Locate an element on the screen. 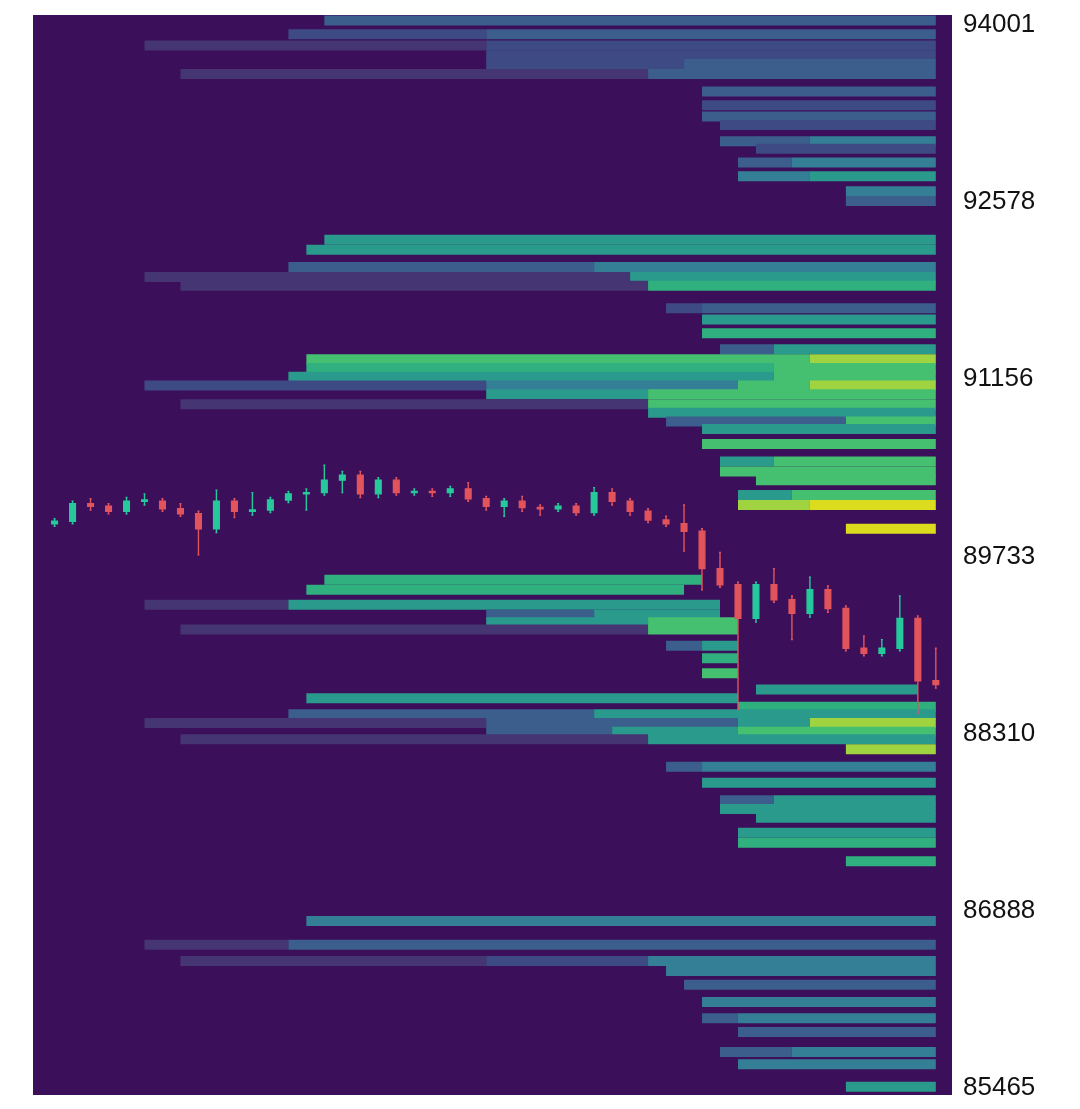 Image resolution: width=1080 pixels, height=1109 pixels. y-tick-label: 86888 is located at coordinates (999, 909).